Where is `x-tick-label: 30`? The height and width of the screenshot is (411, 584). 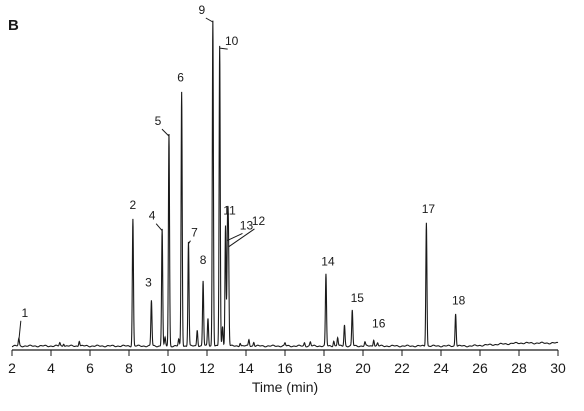
x-tick-label: 30 is located at coordinates (558, 368).